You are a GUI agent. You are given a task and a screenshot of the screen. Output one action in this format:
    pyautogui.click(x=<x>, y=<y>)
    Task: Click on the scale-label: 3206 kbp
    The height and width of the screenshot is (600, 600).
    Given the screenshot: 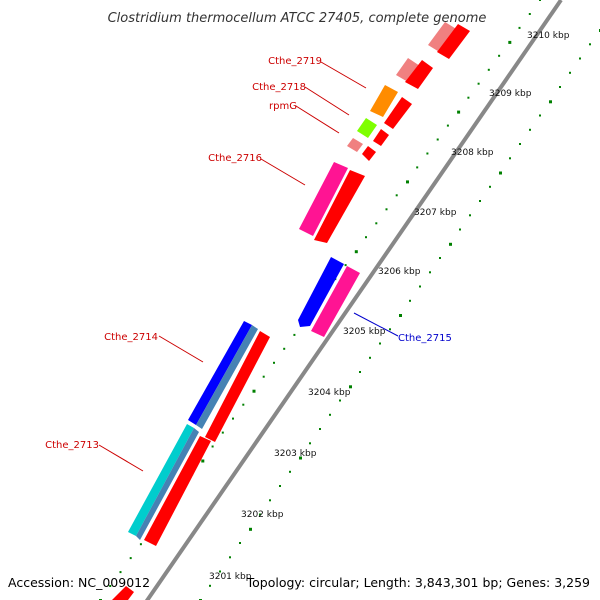 What is the action you would take?
    pyautogui.click(x=399, y=272)
    